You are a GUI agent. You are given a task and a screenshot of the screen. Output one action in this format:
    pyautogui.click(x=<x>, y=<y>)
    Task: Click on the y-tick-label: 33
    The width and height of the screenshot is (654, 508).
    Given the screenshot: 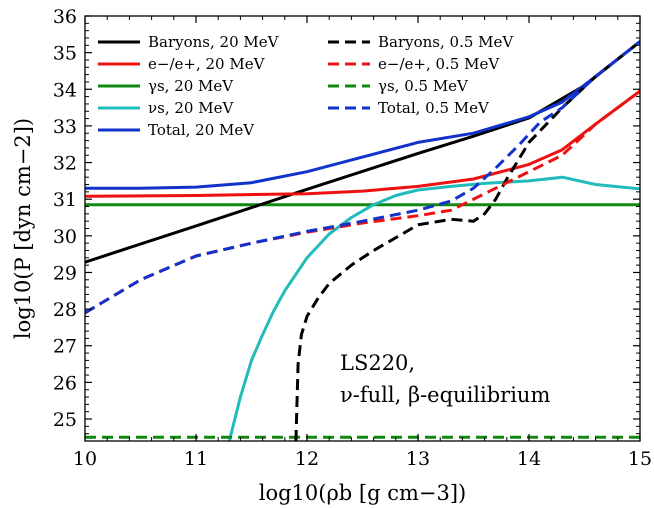 What is the action you would take?
    pyautogui.click(x=65, y=127)
    